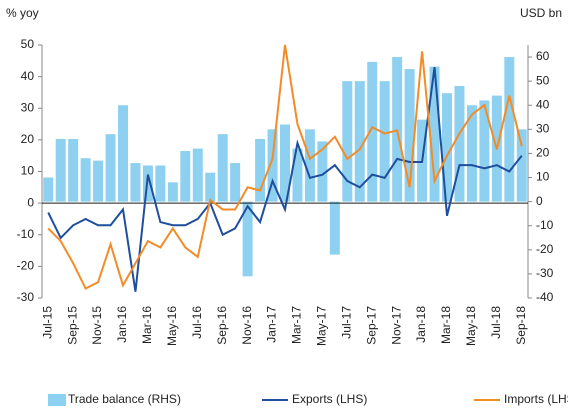 This screenshot has height=412, width=568. I want to click on x-tick-label: May-17, so click(322, 326).